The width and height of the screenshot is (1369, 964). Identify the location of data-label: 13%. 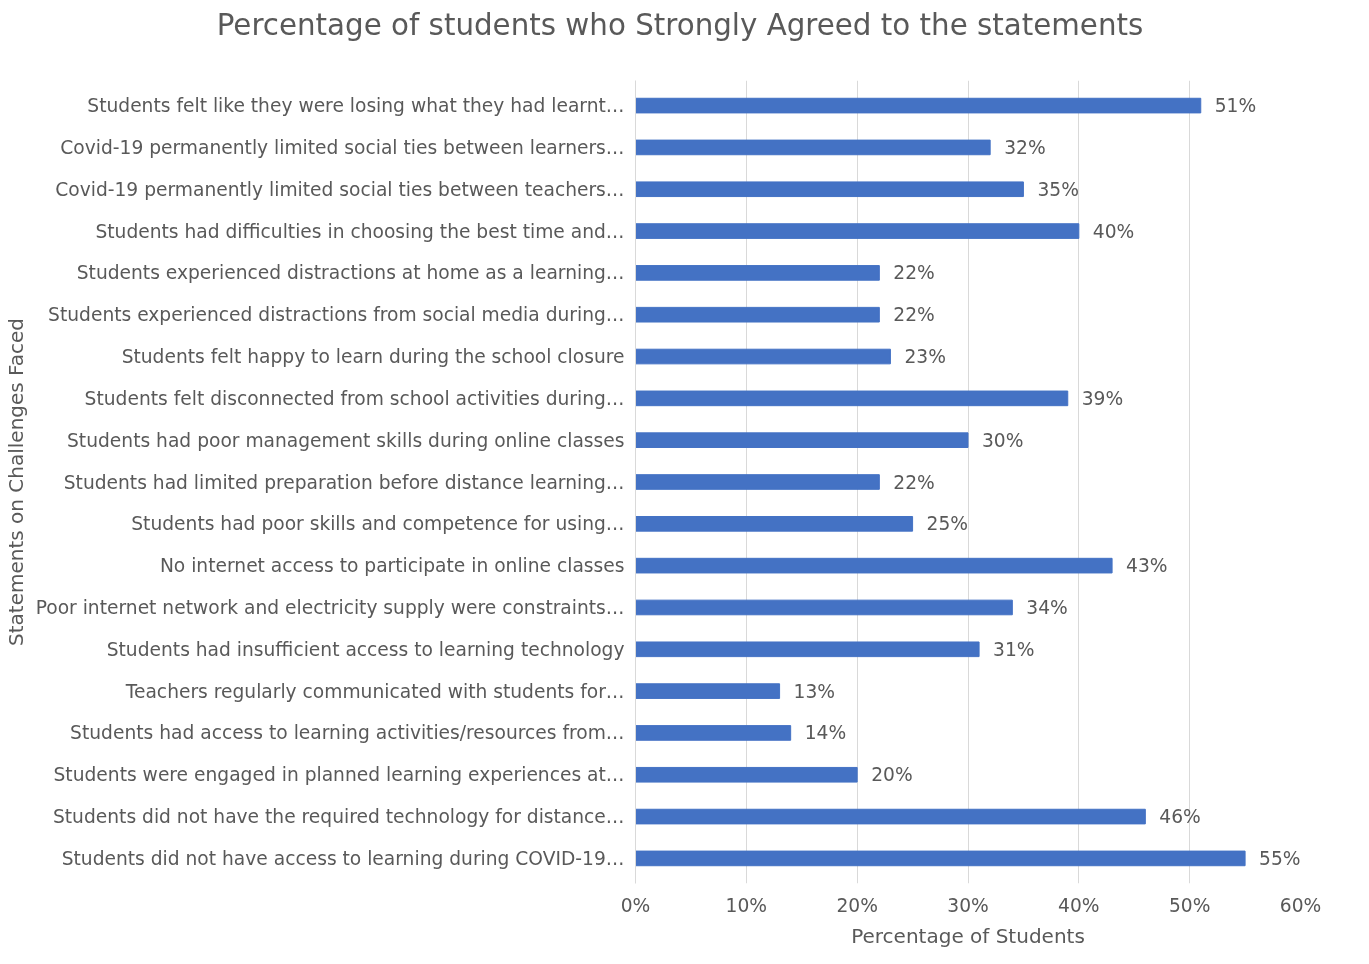
(814, 691).